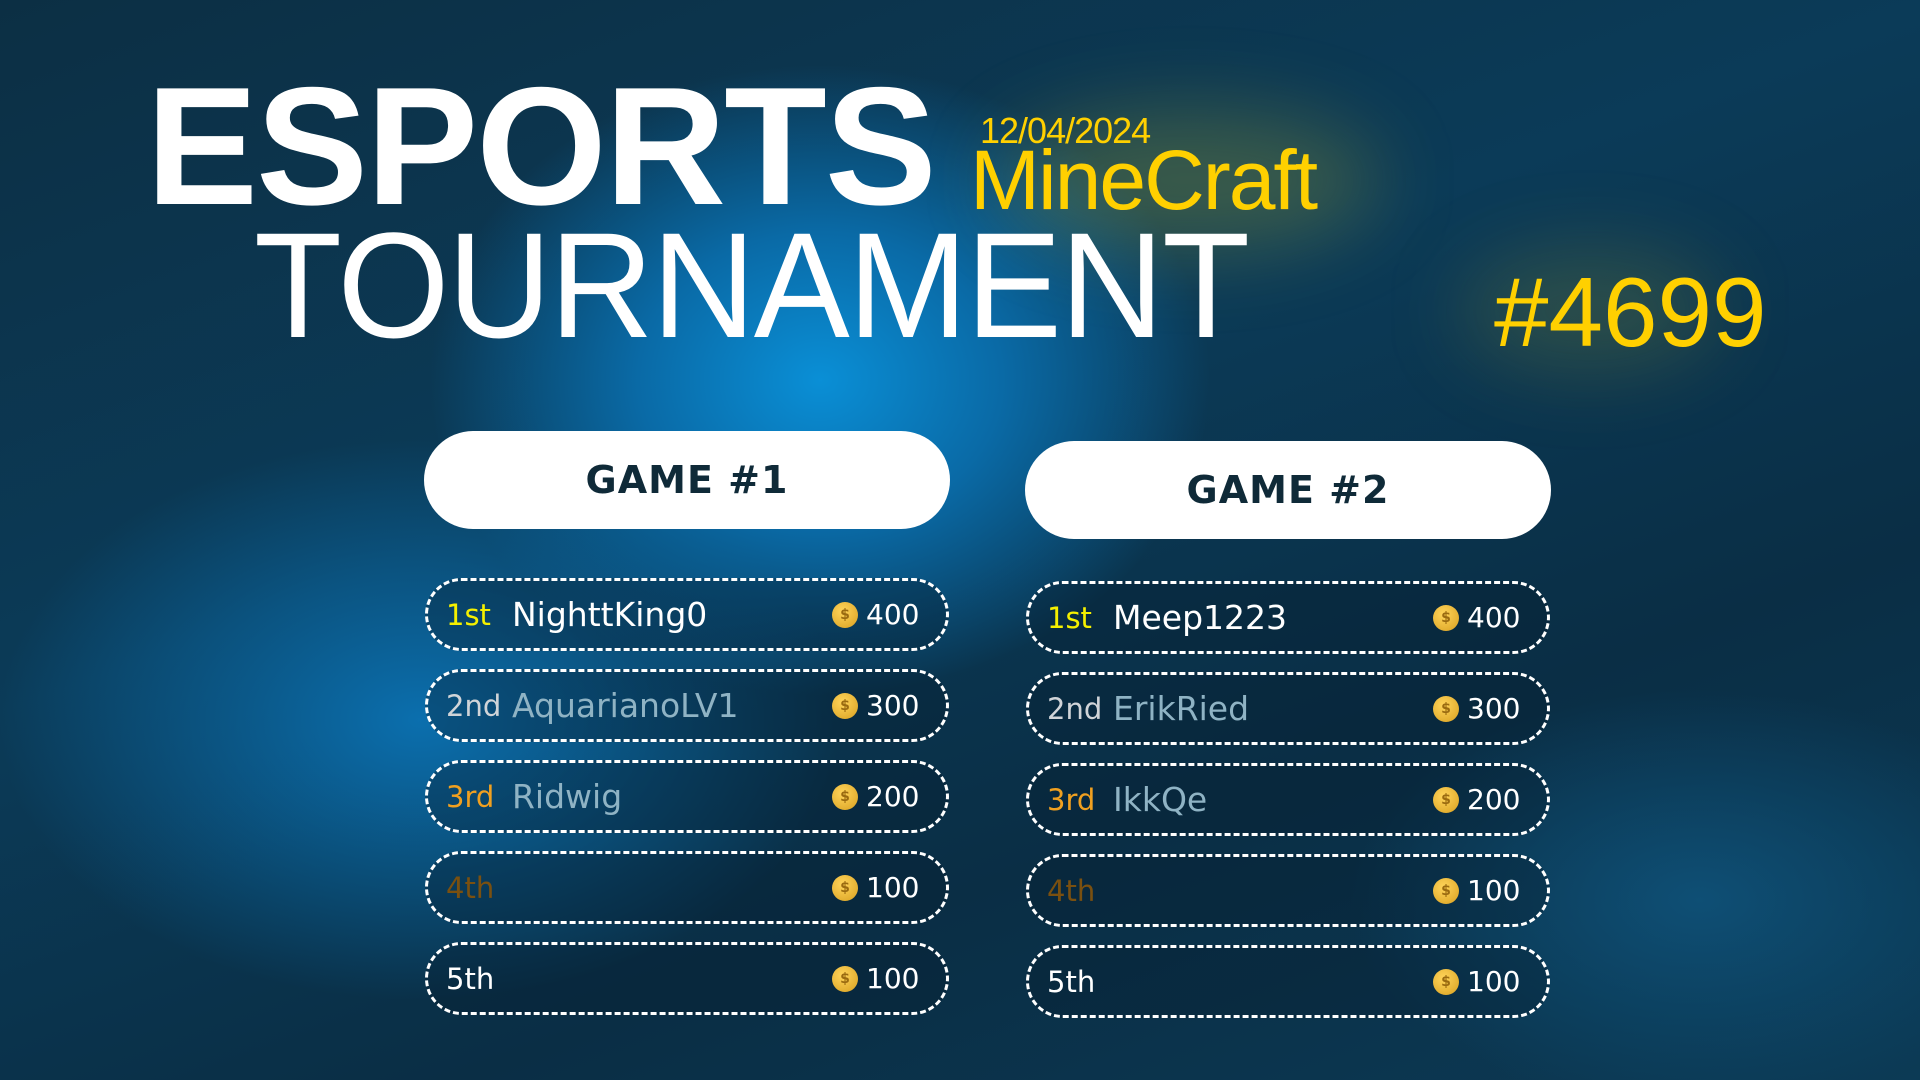 The width and height of the screenshot is (1920, 1080). What do you see at coordinates (687, 480) in the screenshot?
I see `game-1-header: GAME #1` at bounding box center [687, 480].